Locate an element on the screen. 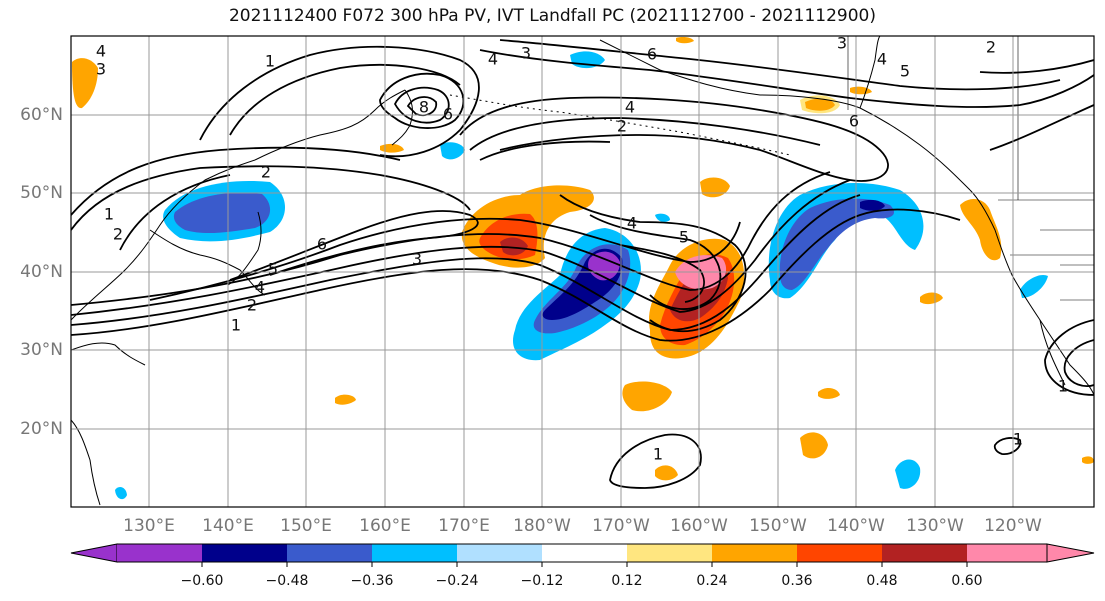 This screenshot has width=1105, height=601. colorbar-extend-high is located at coordinates (1070, 553).